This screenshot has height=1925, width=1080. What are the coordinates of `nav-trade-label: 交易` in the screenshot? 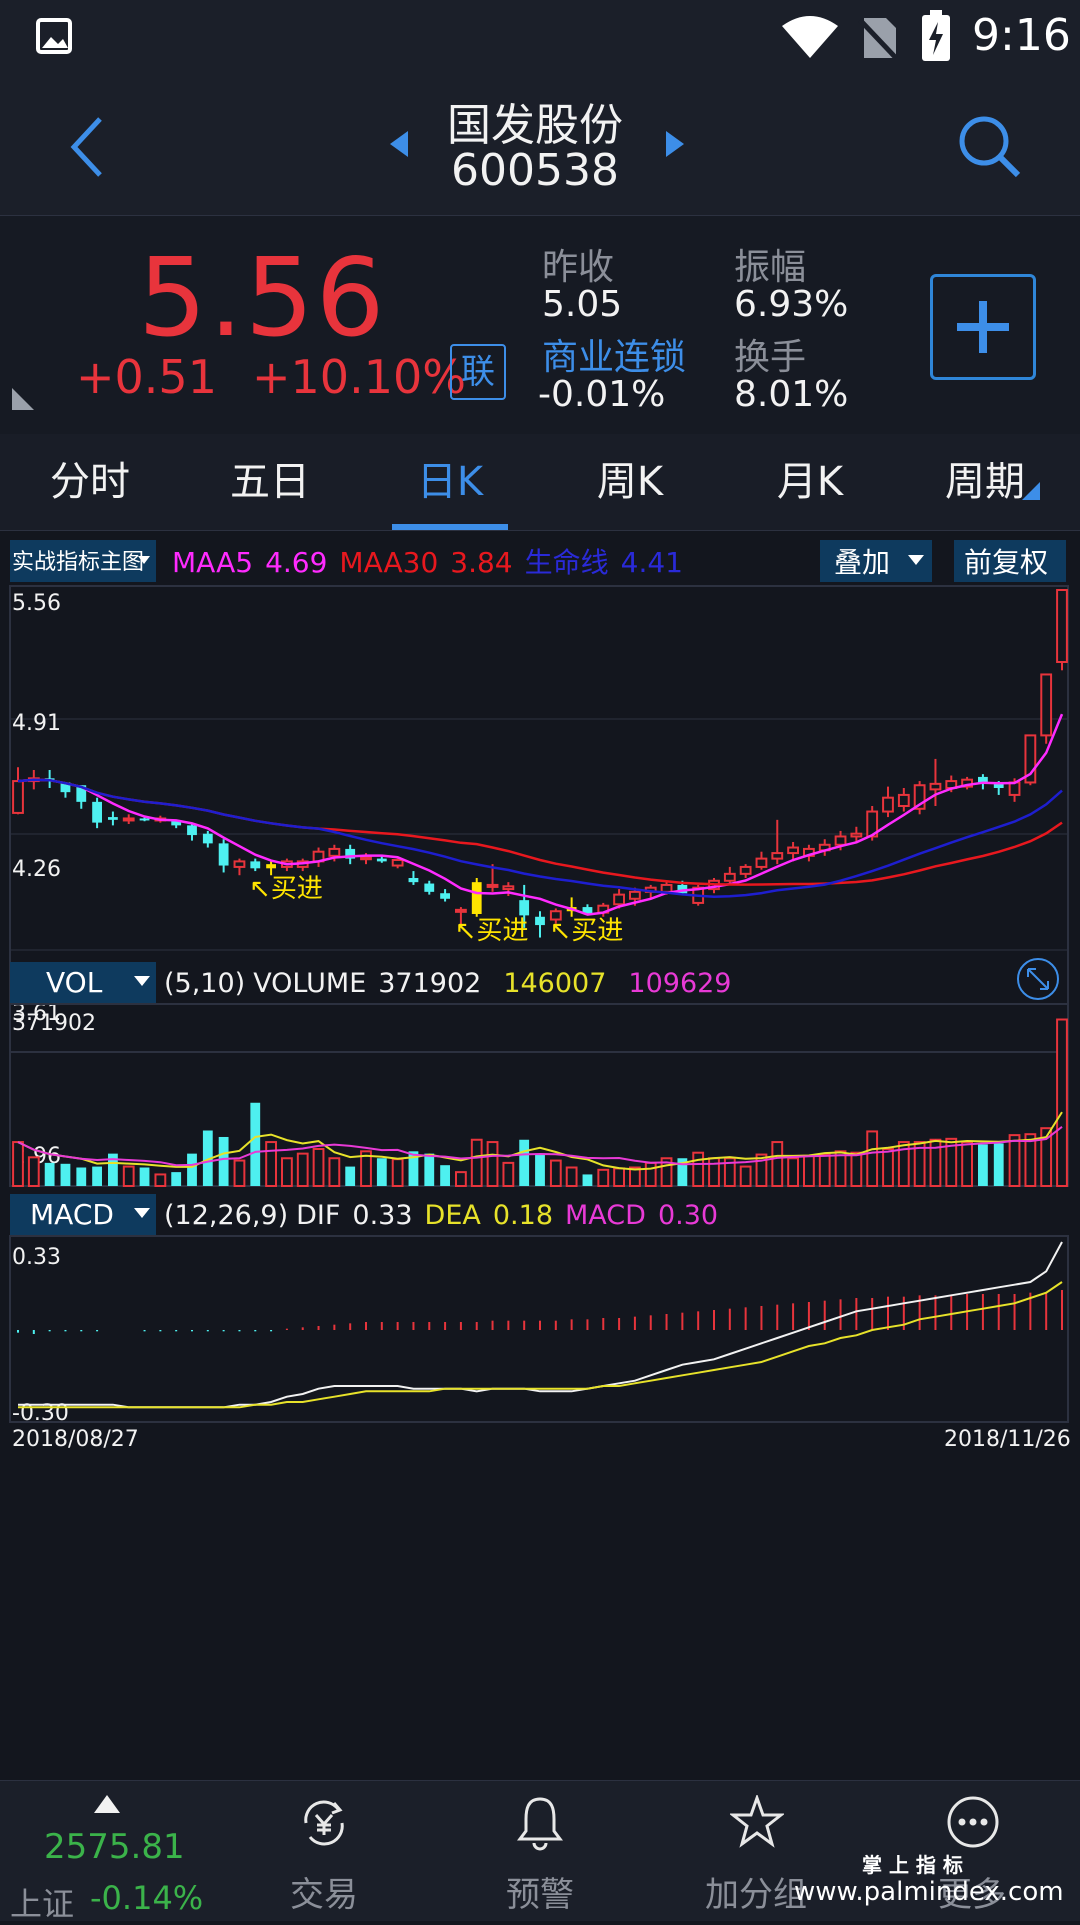 It's located at (324, 1895).